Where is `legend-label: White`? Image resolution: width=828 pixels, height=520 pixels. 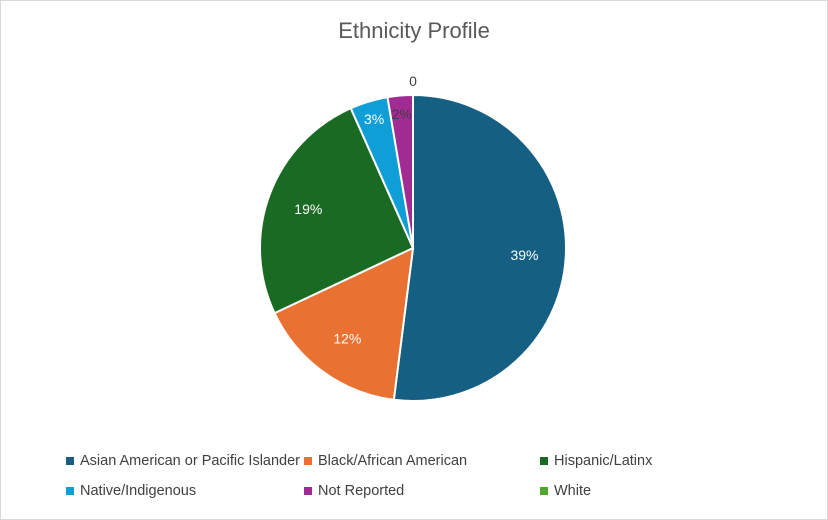 legend-label: White is located at coordinates (573, 491).